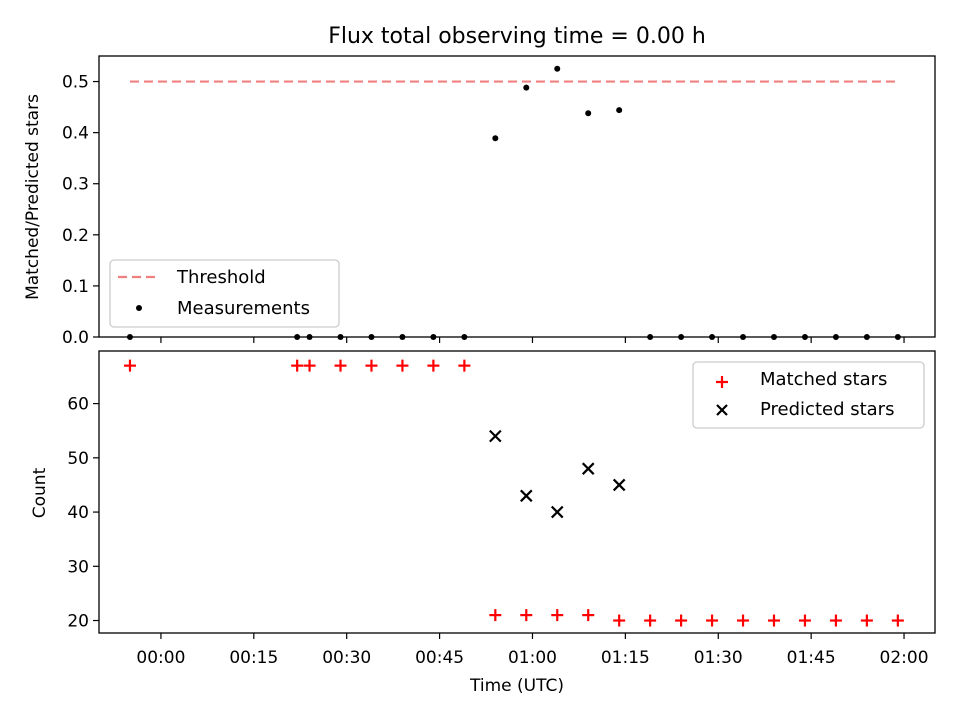 The image size is (960, 720). I want to click on bottom-y-axis-label: Count, so click(40, 492).